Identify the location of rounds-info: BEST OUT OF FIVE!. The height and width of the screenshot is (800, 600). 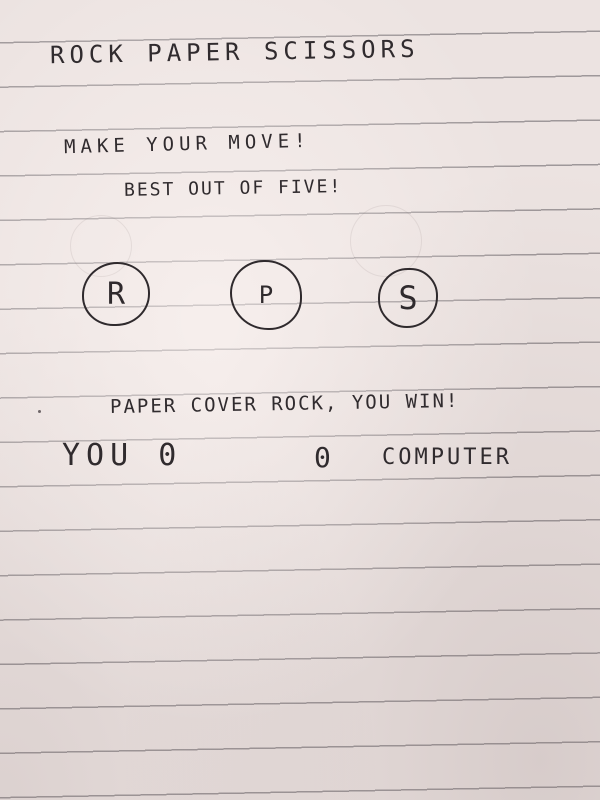
(233, 188).